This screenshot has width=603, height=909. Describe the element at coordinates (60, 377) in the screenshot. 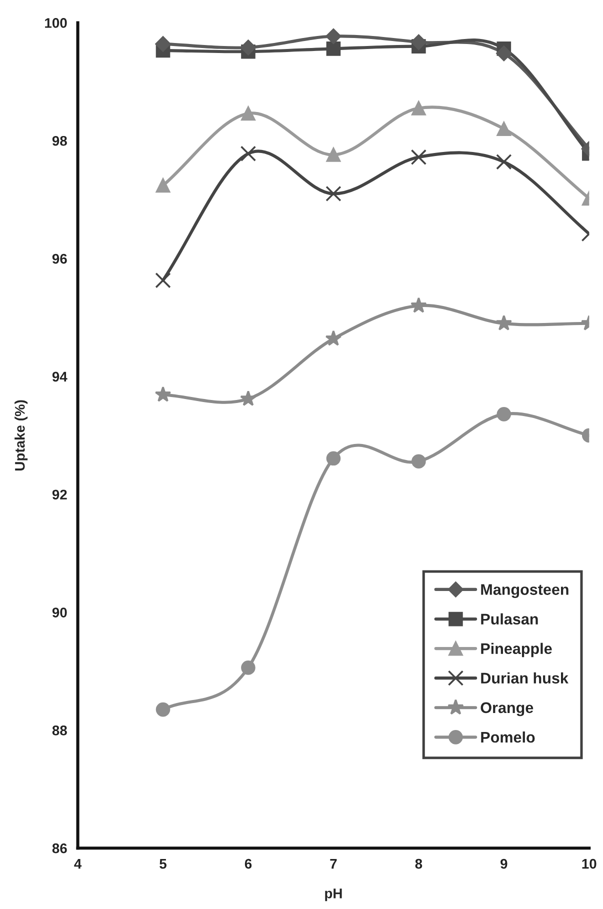

I see `y-tick-label: 94` at that location.